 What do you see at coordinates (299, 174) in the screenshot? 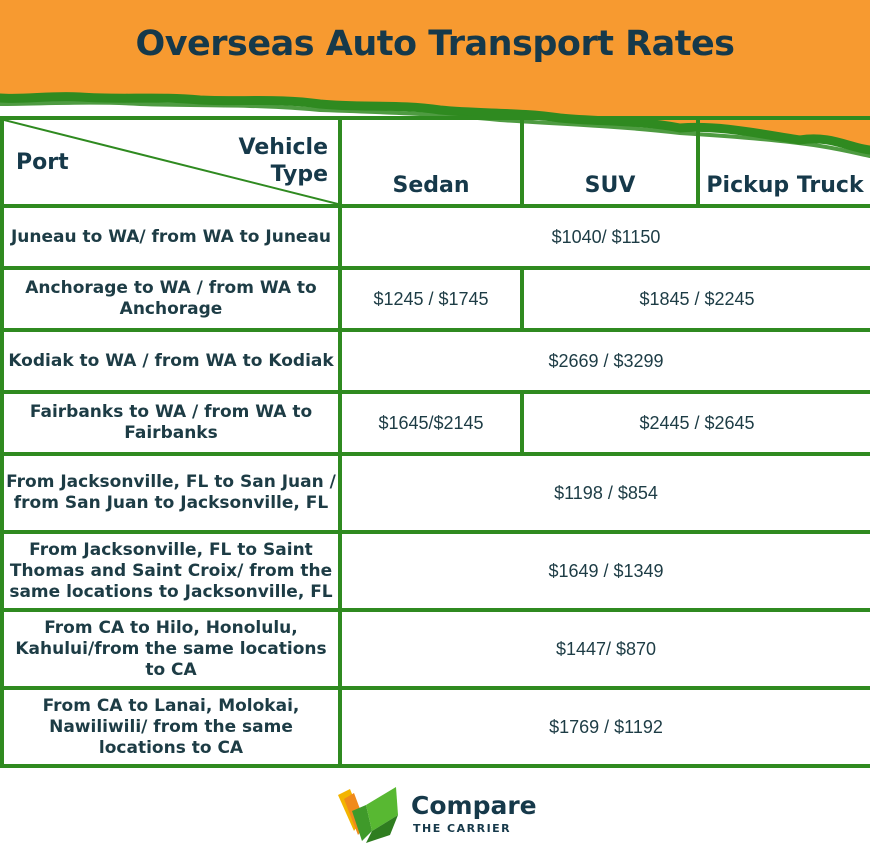
I see `vehicle-type-line-2: Type` at bounding box center [299, 174].